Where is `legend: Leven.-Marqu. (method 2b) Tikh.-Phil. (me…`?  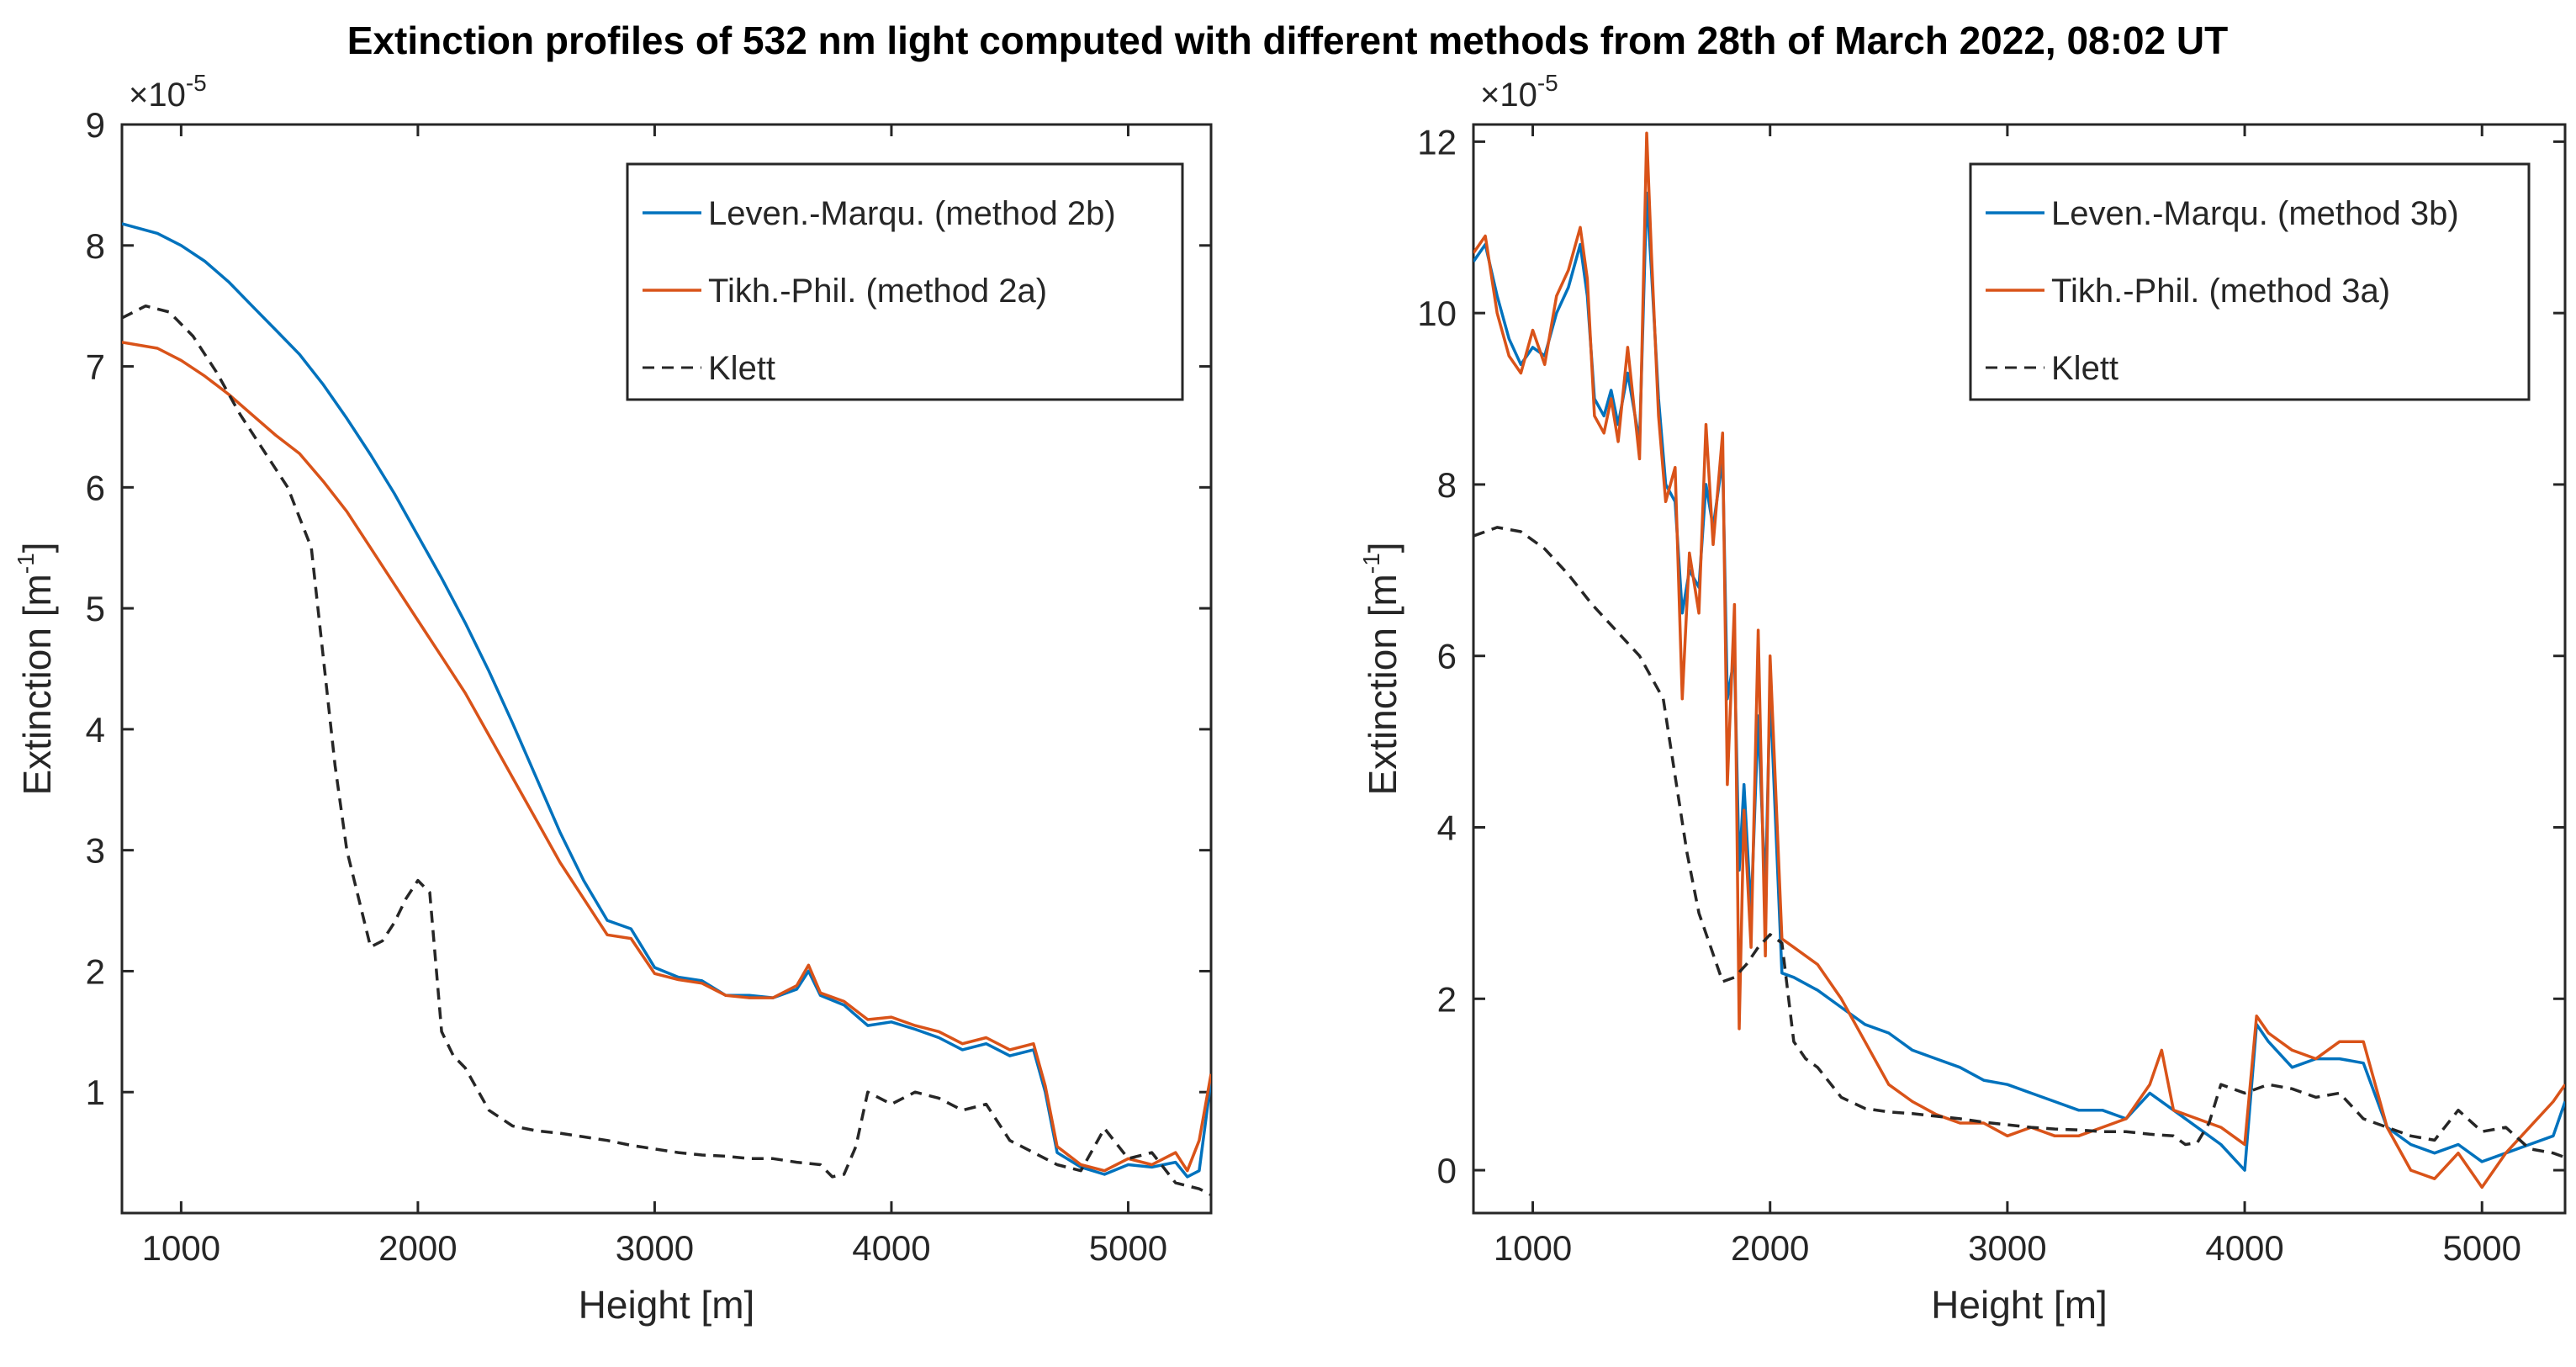 legend: Leven.-Marqu. (method 2b) Tikh.-Phil. (me… is located at coordinates (905, 281).